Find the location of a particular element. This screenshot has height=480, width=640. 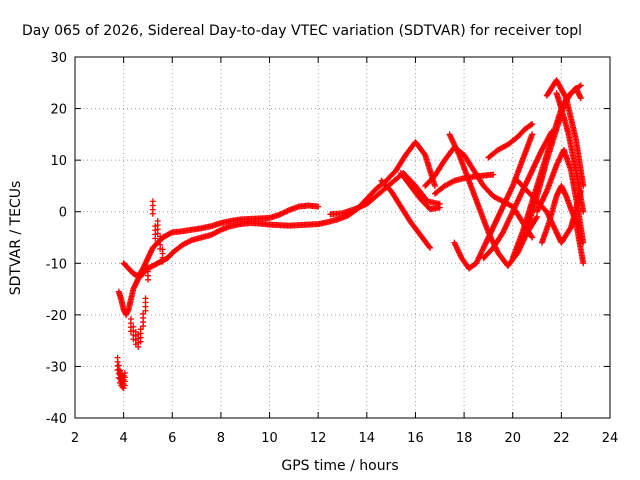

y-tick-label: -40 is located at coordinates (56, 419).